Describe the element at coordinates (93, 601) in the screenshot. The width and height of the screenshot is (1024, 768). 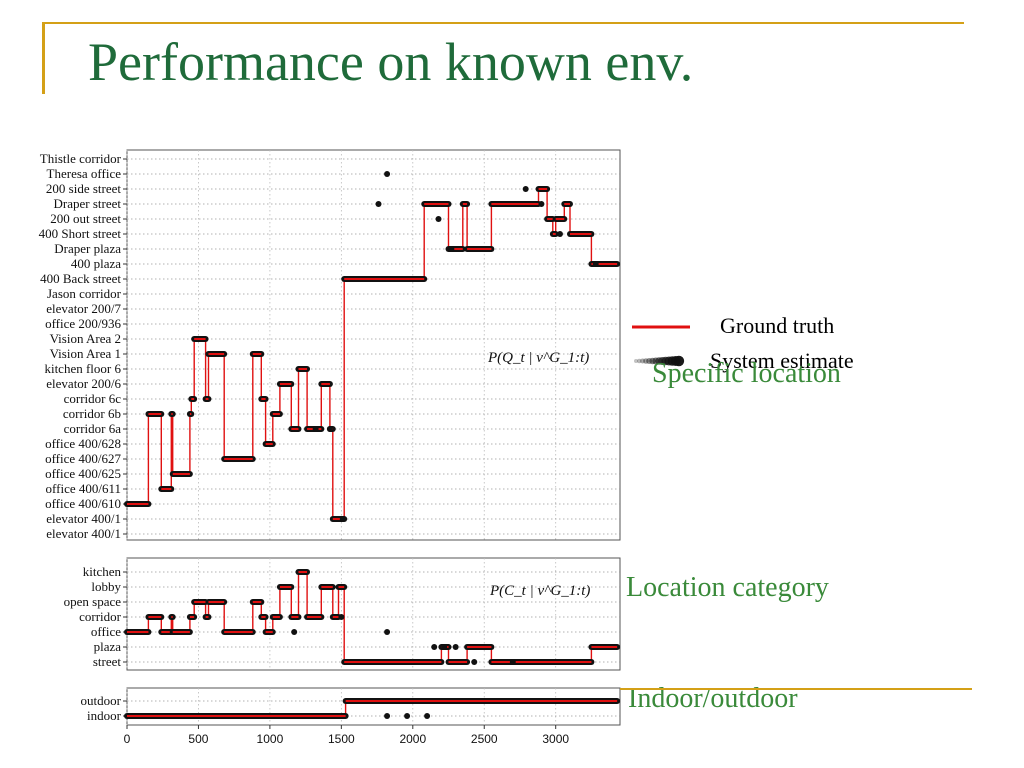
I see `y-tick-label: open space` at that location.